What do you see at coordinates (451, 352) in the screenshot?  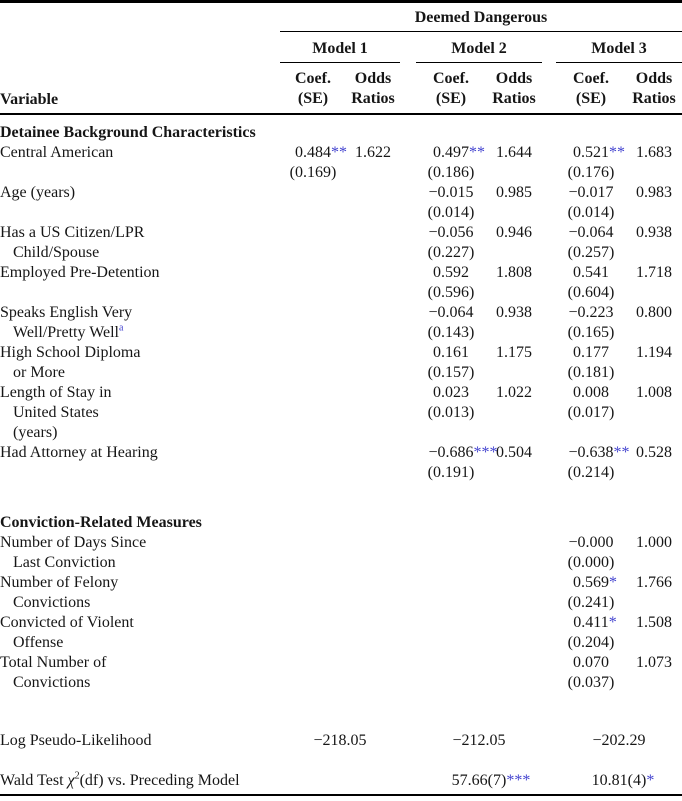 I see `coef-value: 0.161` at bounding box center [451, 352].